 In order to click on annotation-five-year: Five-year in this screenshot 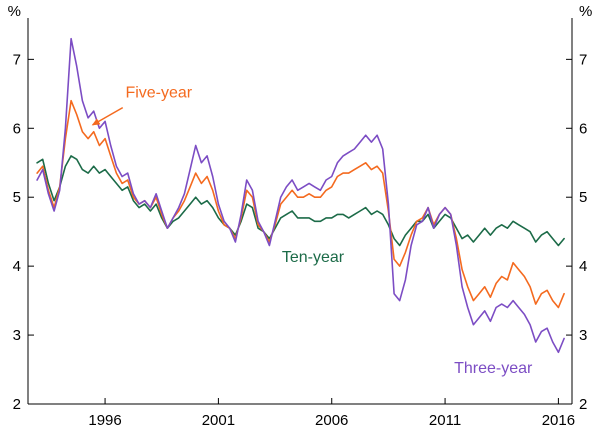, I will do `click(158, 92)`.